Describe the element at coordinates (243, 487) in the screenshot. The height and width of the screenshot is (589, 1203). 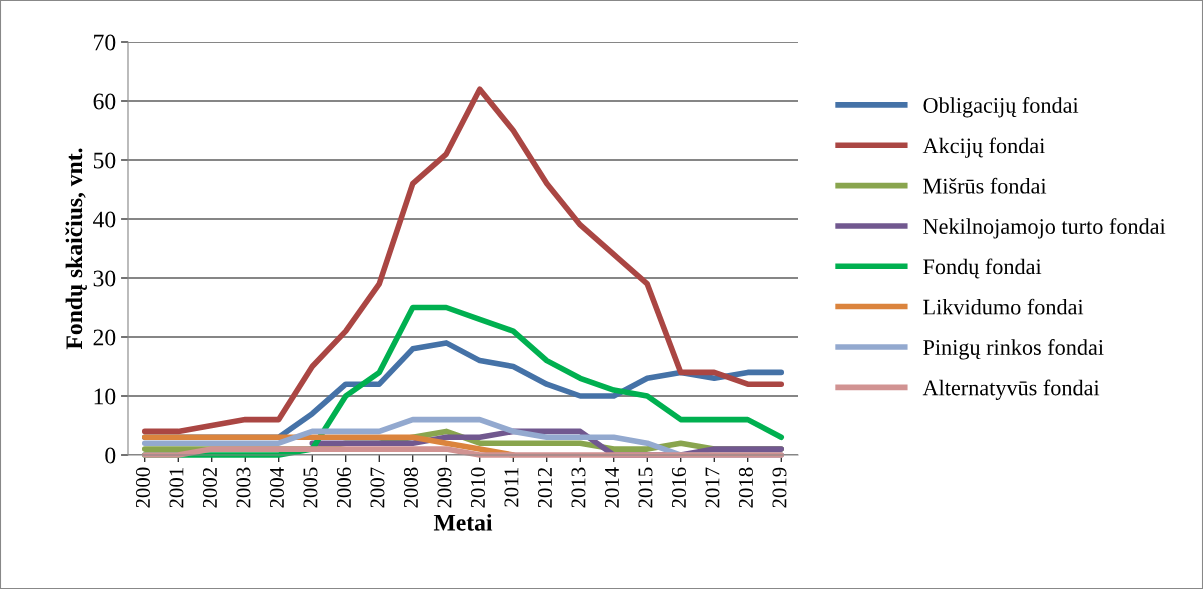
I see `x-tick-label: 2003` at that location.